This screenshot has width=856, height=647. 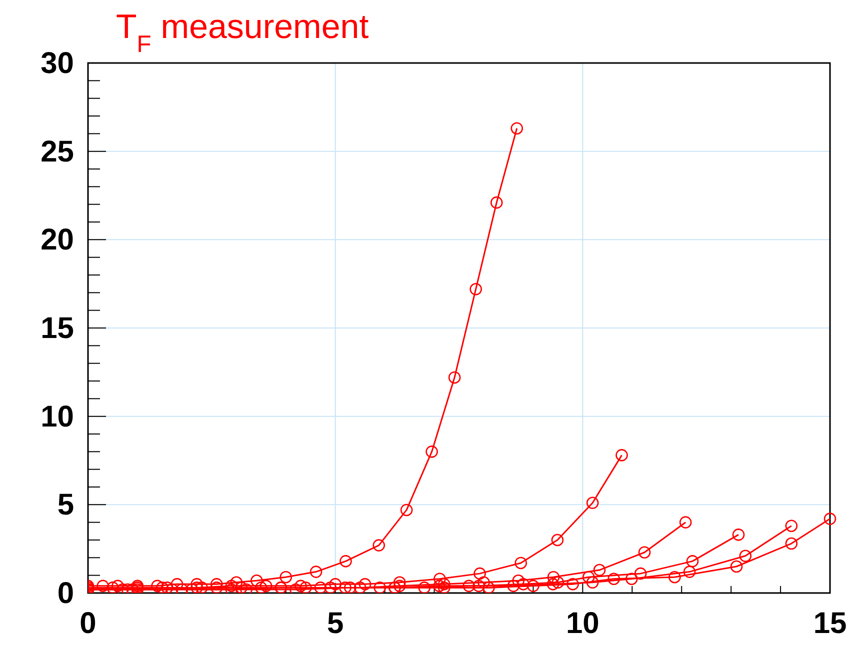 What do you see at coordinates (65, 505) in the screenshot?
I see `y-tick-label: 5` at bounding box center [65, 505].